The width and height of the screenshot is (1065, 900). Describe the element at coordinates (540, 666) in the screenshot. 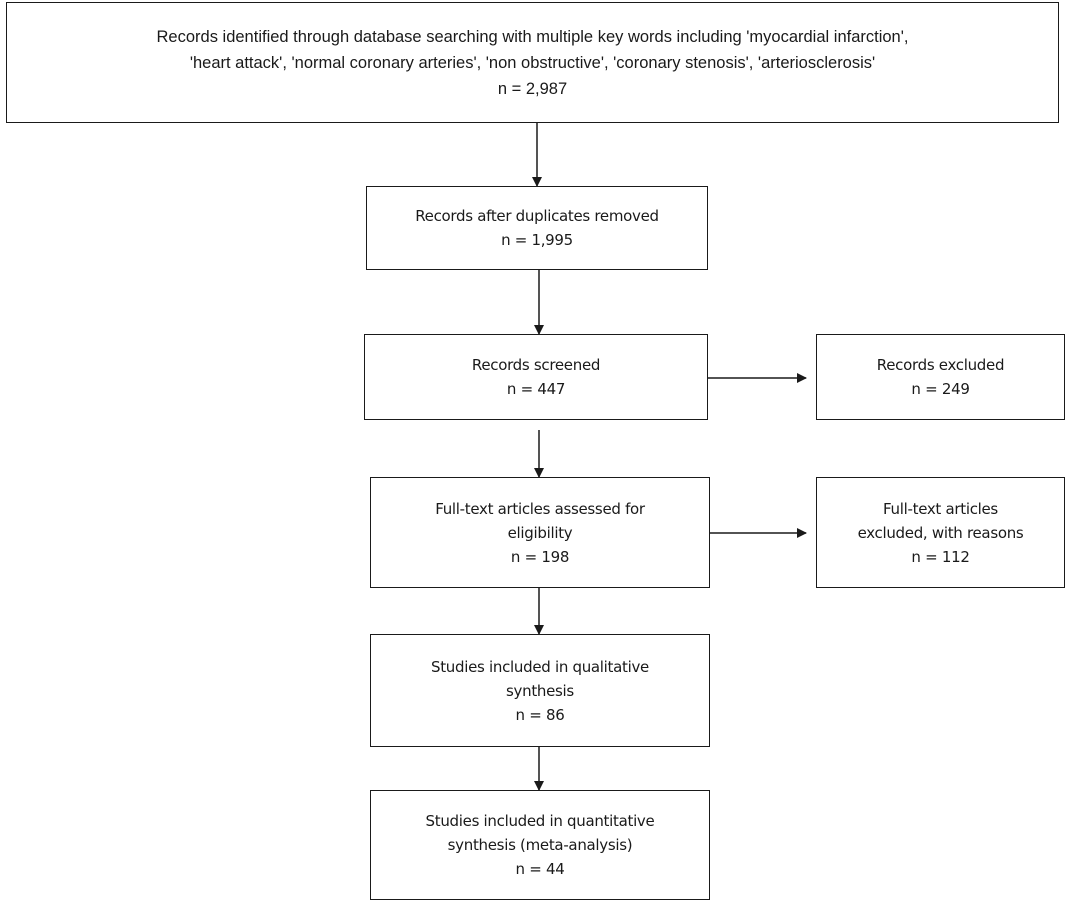

I see `qualitative-synthesis-line1: Studies included in qualitative` at that location.